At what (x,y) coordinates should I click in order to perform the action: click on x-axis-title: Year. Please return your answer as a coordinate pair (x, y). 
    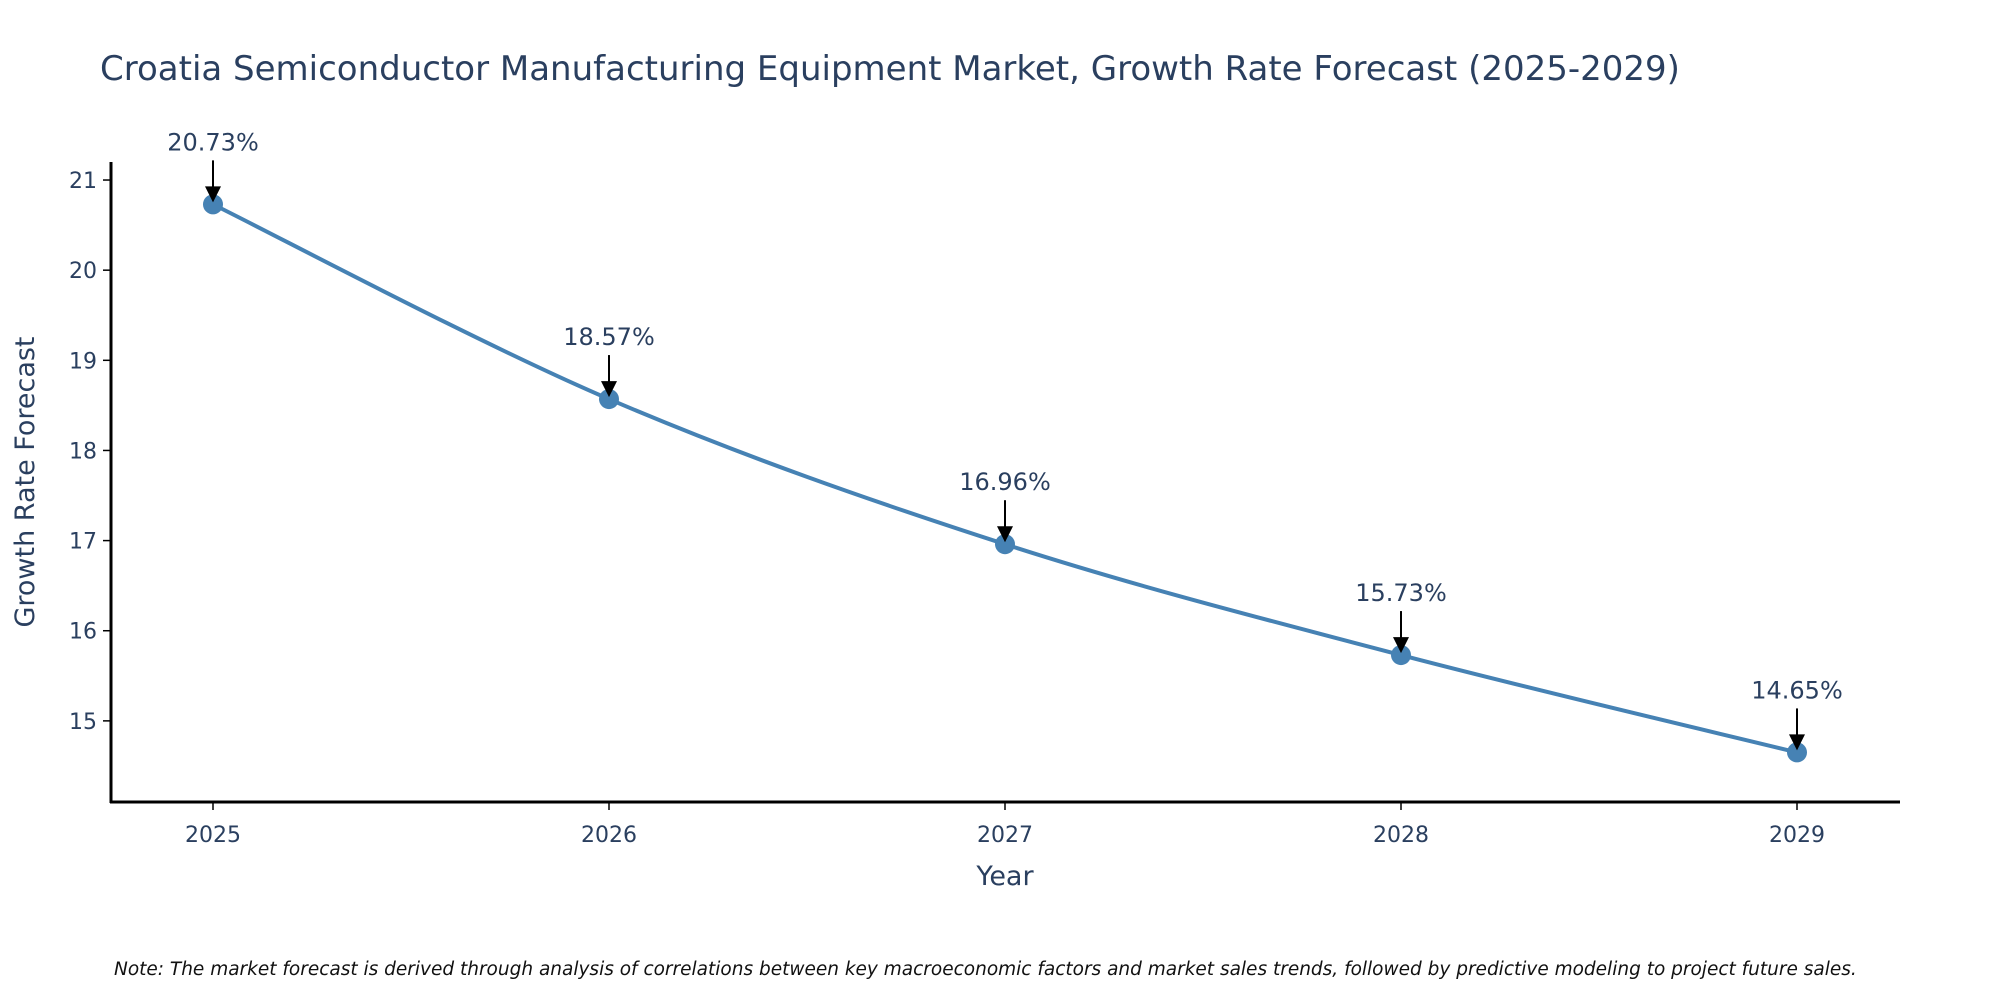
    Looking at the image, I should click on (1004, 876).